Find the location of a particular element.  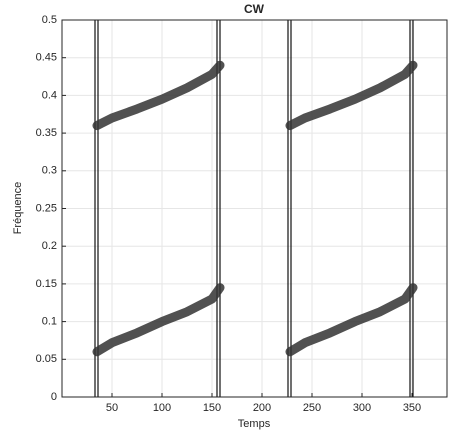

y-tick-label: 0.05 is located at coordinates (46, 359).